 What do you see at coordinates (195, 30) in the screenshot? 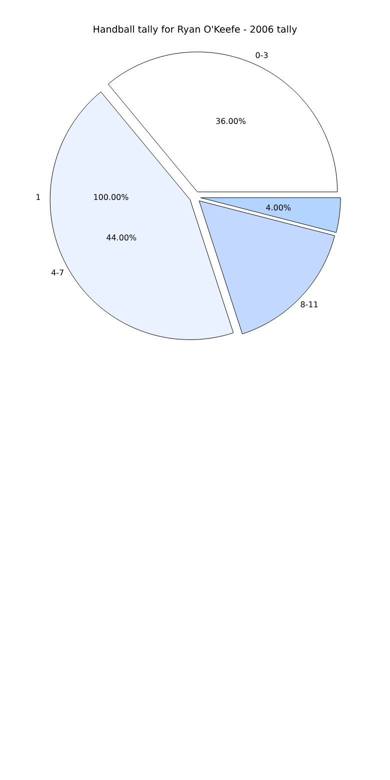
I see `chart-title: Handball tally for Ryan O'Keefe - 2006 tally` at bounding box center [195, 30].